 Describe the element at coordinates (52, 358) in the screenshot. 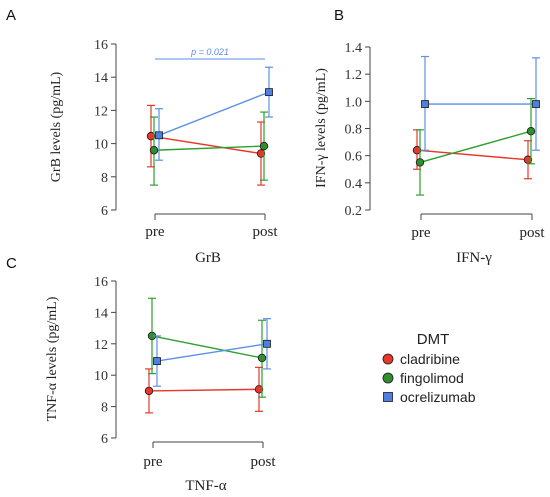

I see `y-axis-title: TNF-α levels (pg/mL)` at that location.